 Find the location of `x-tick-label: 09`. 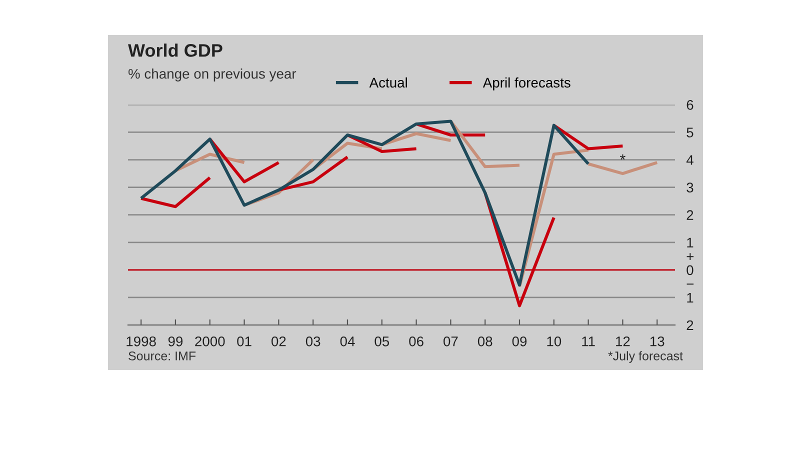

x-tick-label: 09 is located at coordinates (519, 341).